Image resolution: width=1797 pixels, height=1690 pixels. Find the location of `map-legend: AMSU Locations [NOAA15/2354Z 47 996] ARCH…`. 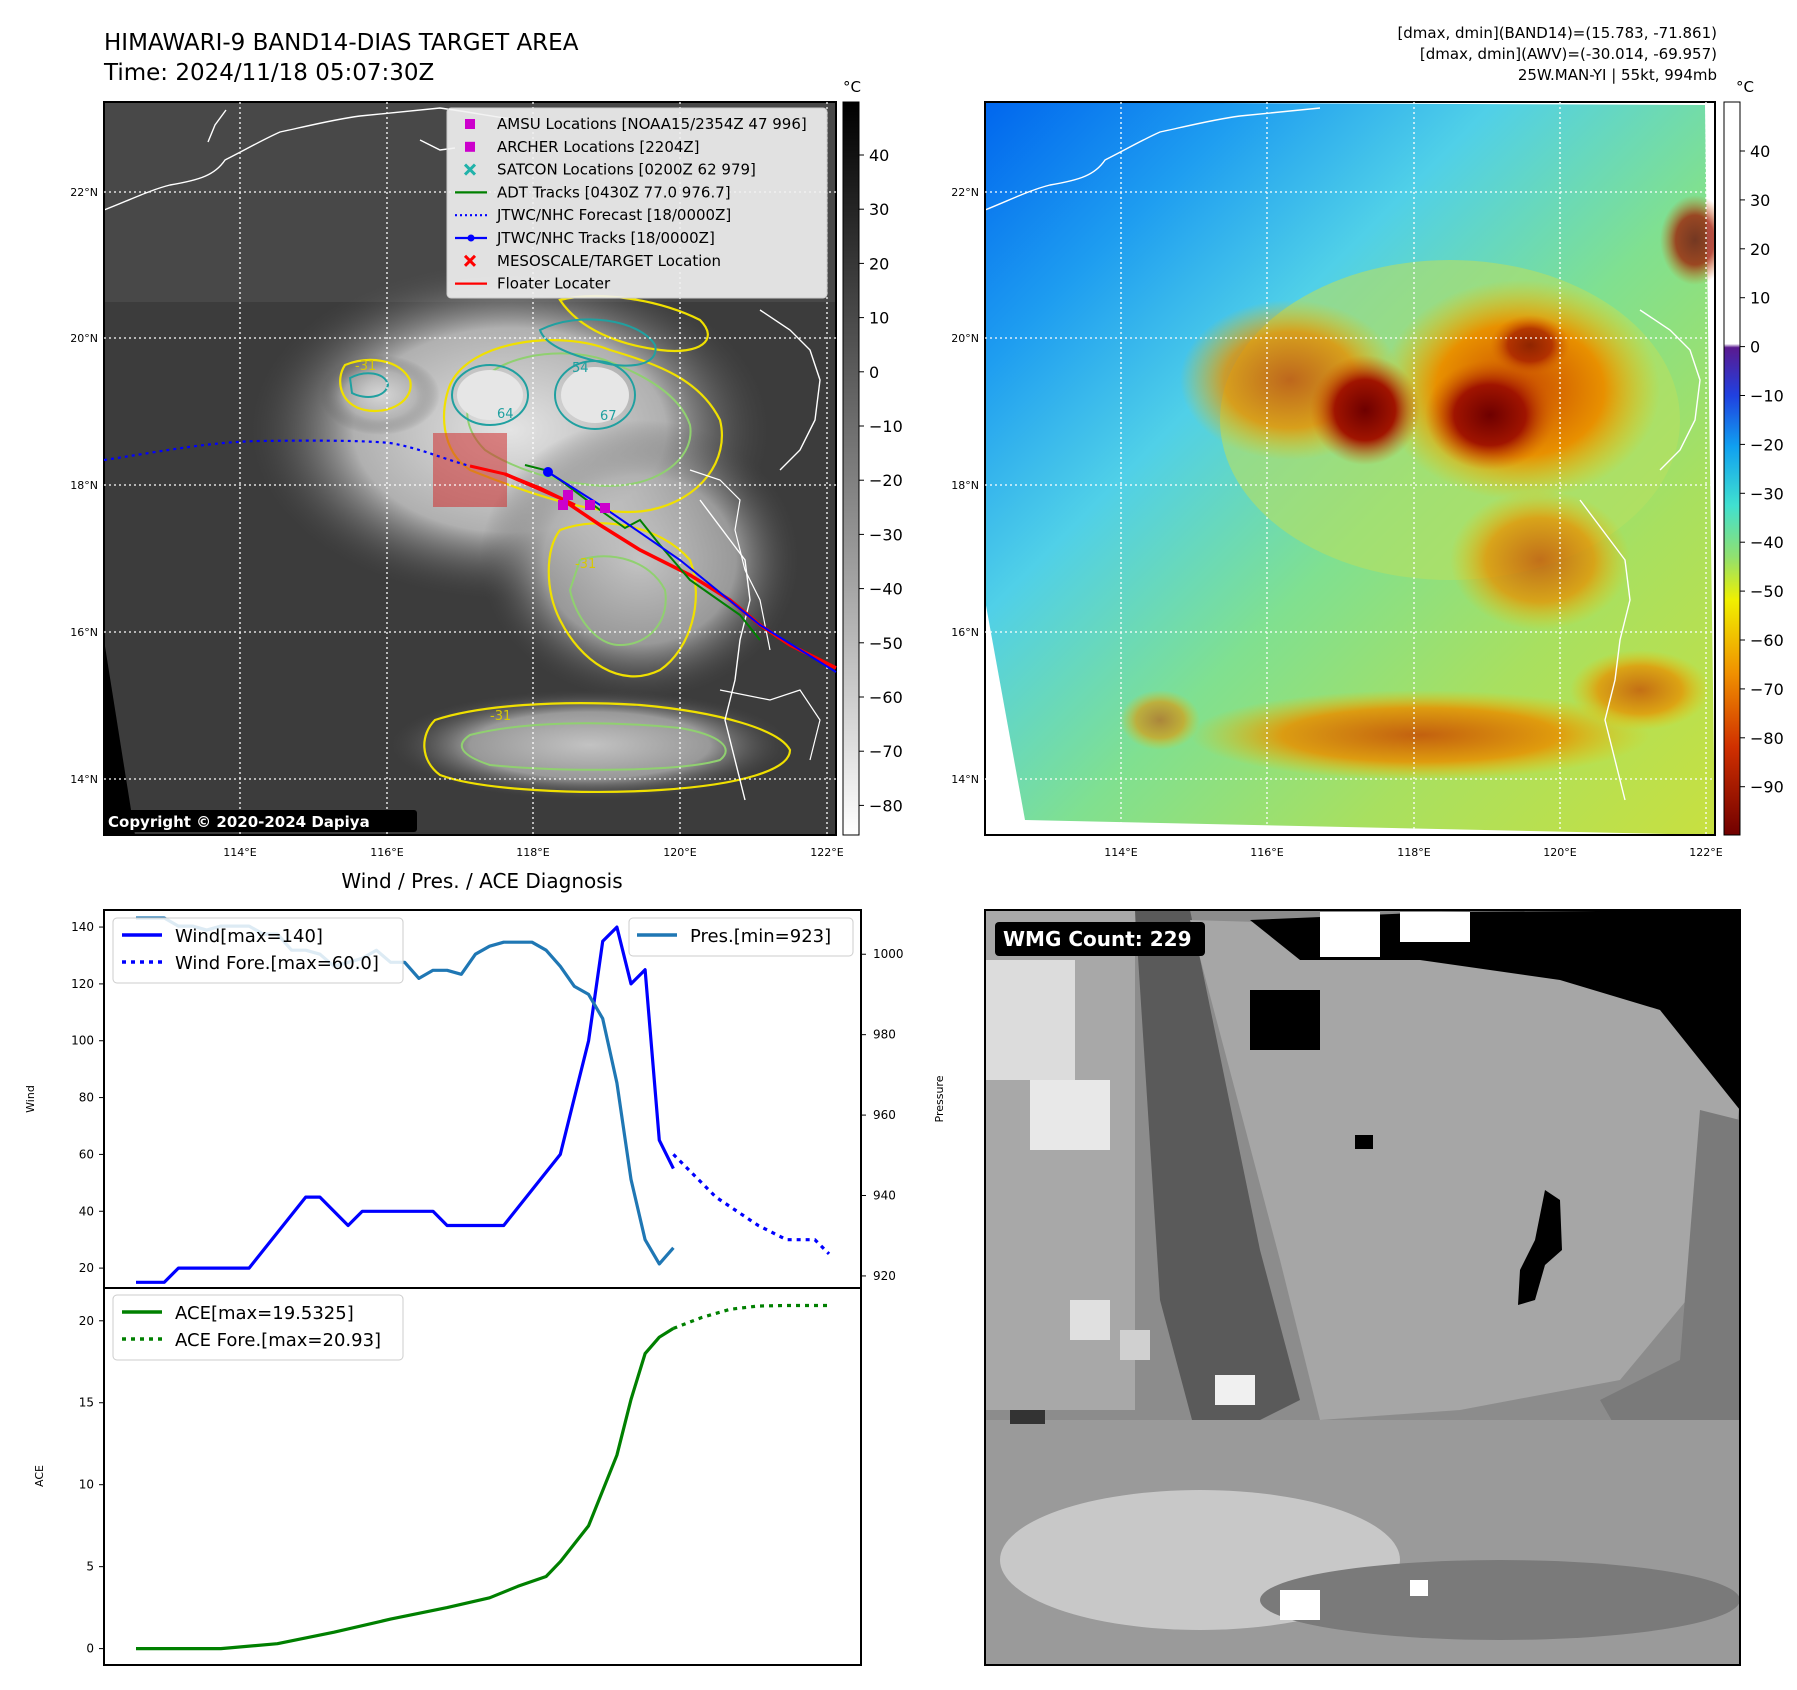

map-legend: AMSU Locations [NOAA15/2354Z 47 996] ARCH… is located at coordinates (637, 203).